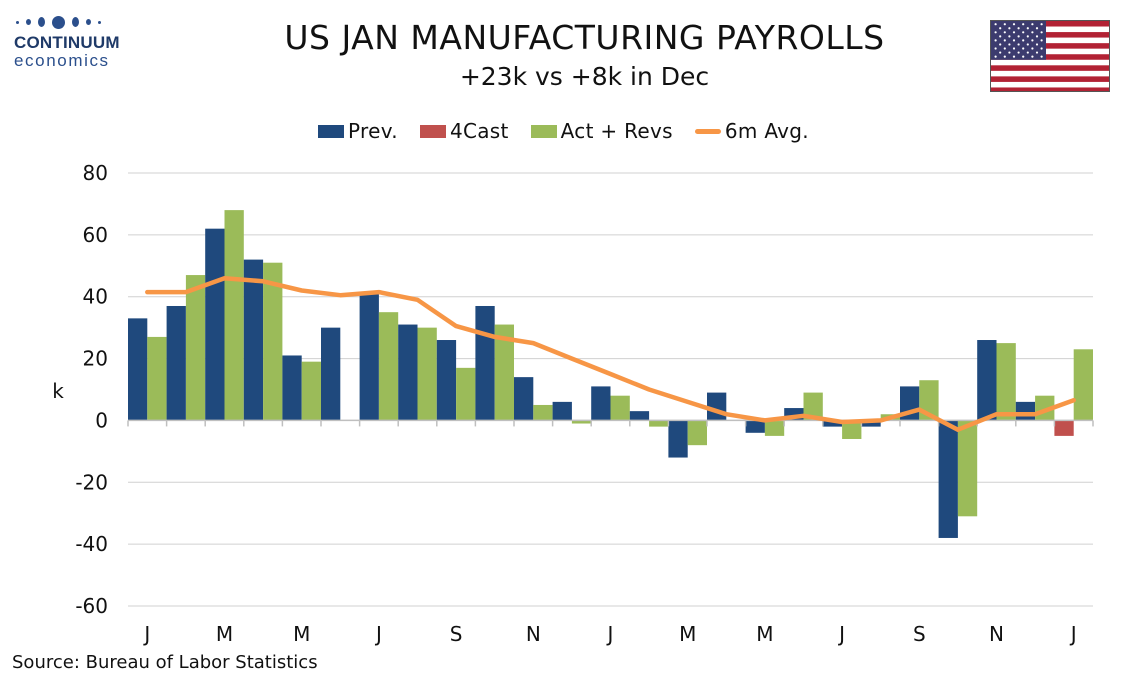 The height and width of the screenshot is (680, 1134). I want to click on legend-swatch-prev, so click(331, 131).